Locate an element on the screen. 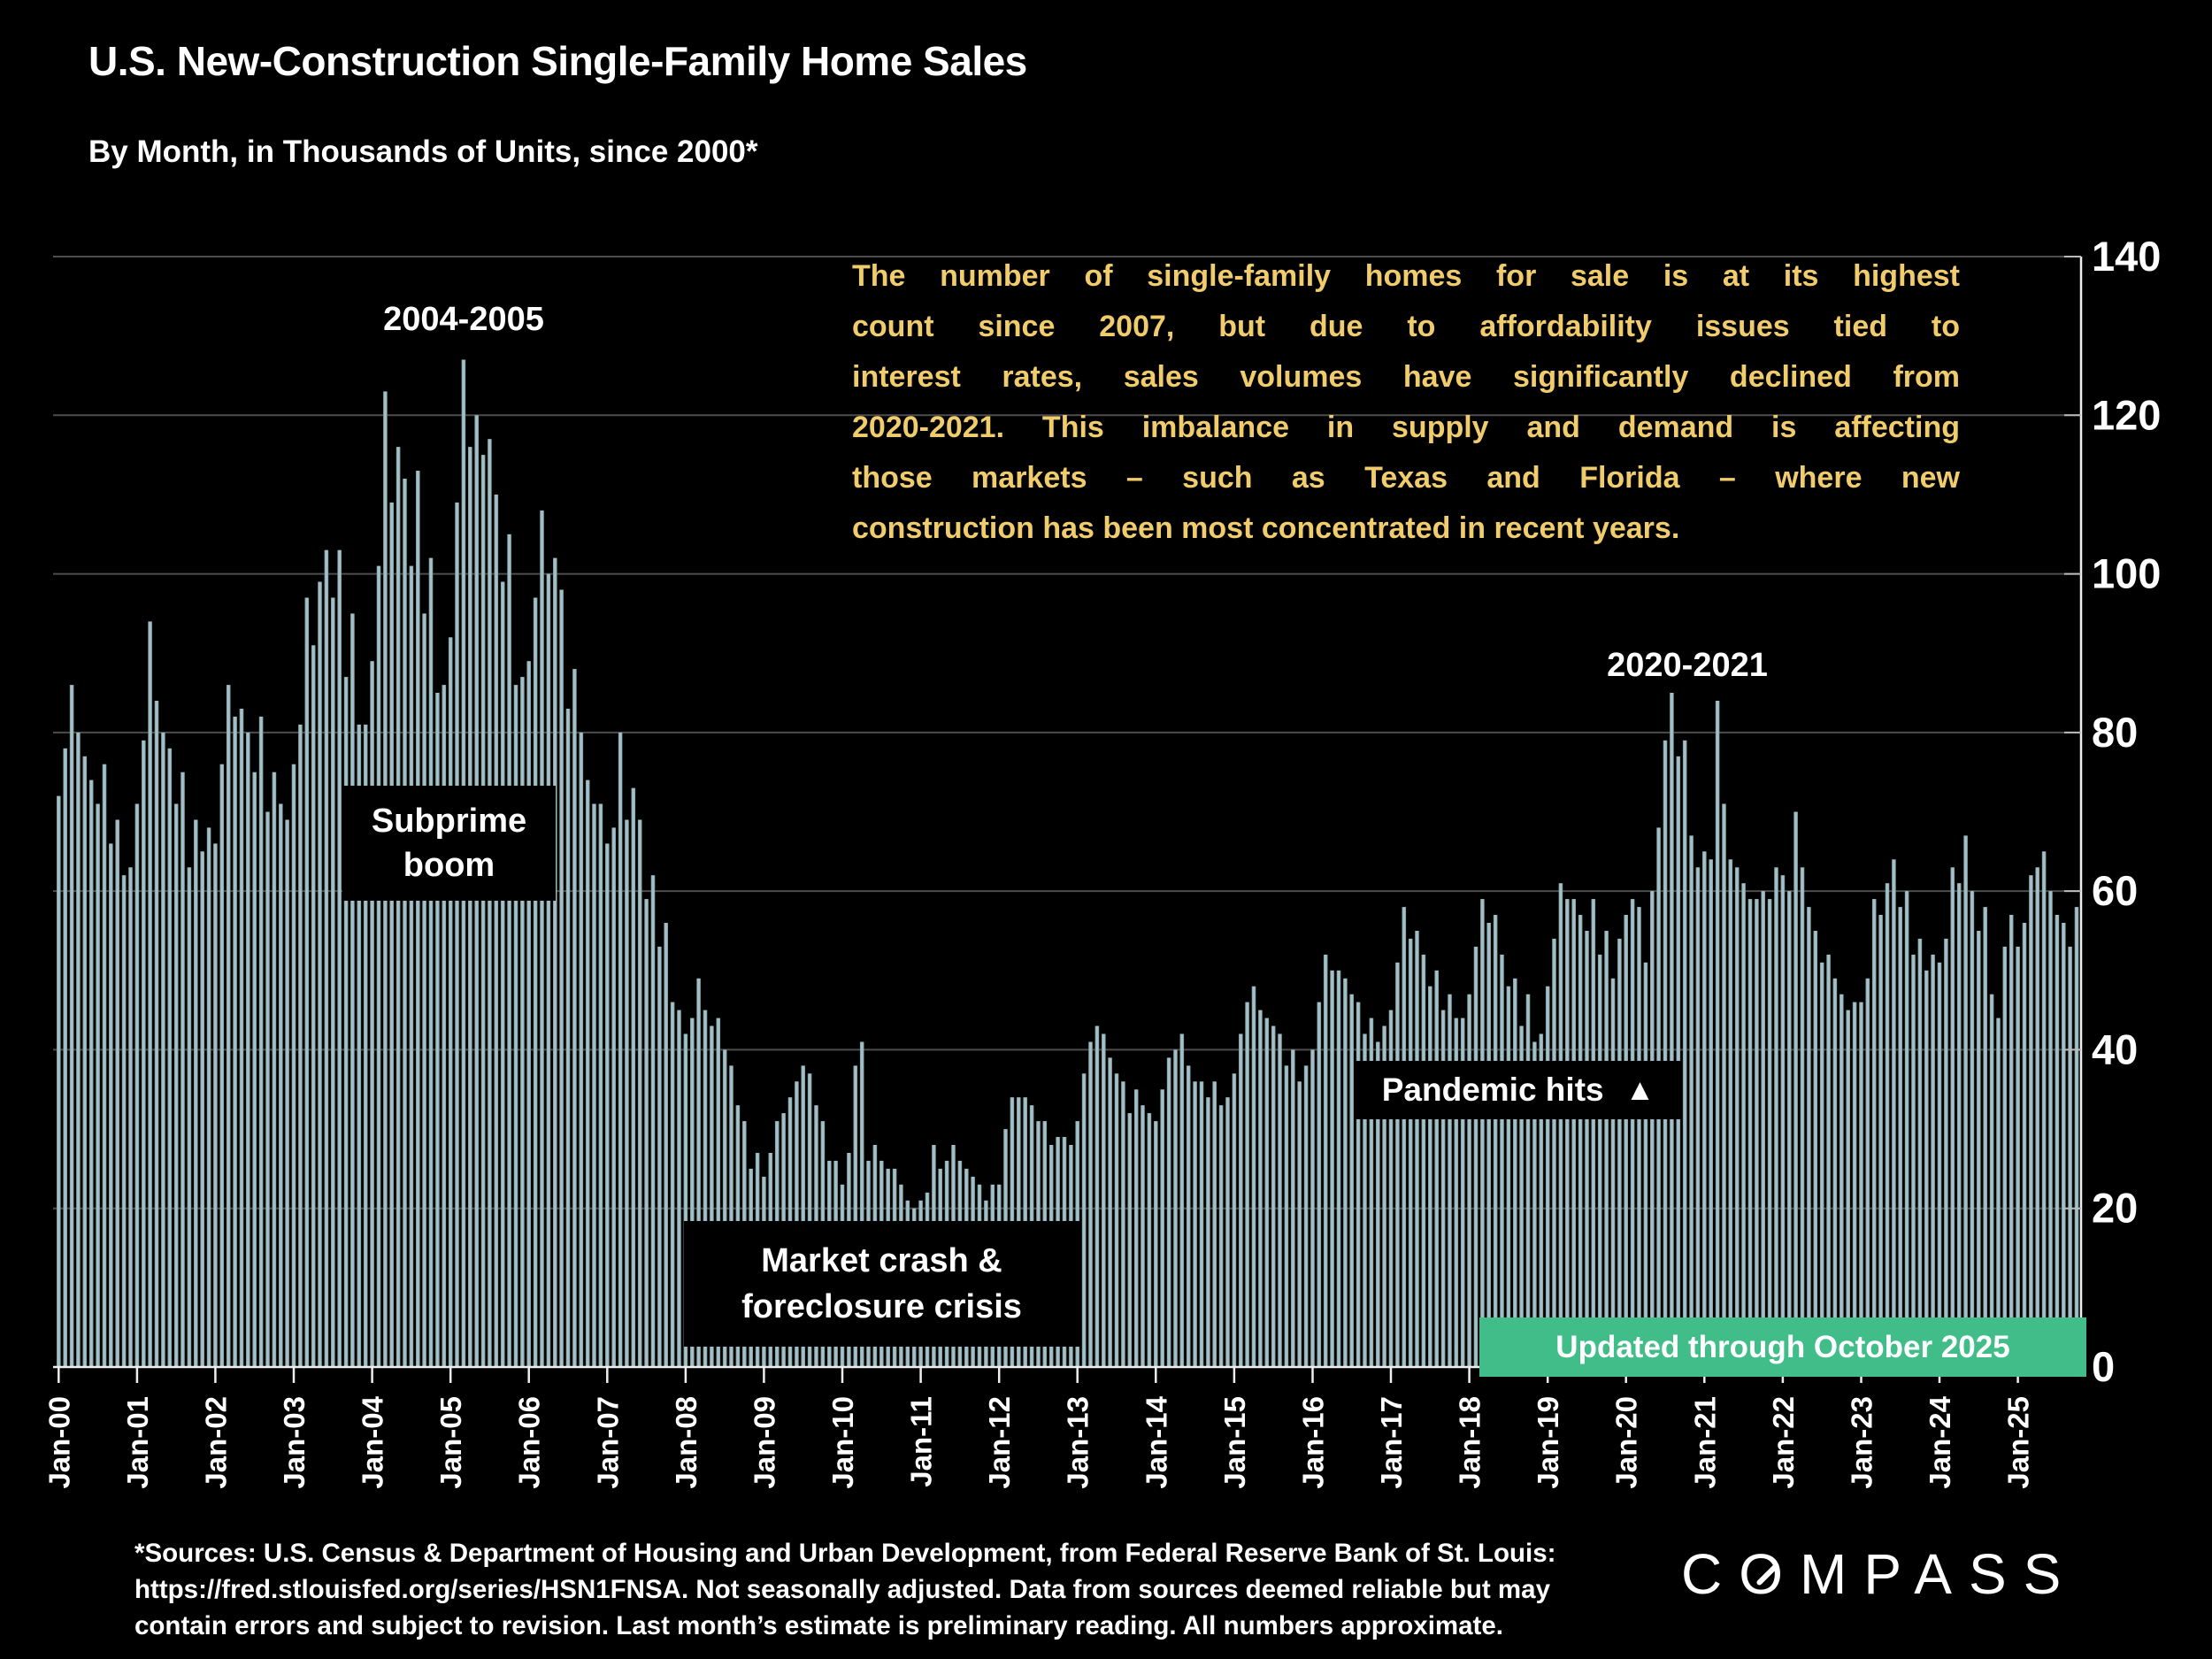  svg-text: Jan-00 is located at coordinates (58, 1443).